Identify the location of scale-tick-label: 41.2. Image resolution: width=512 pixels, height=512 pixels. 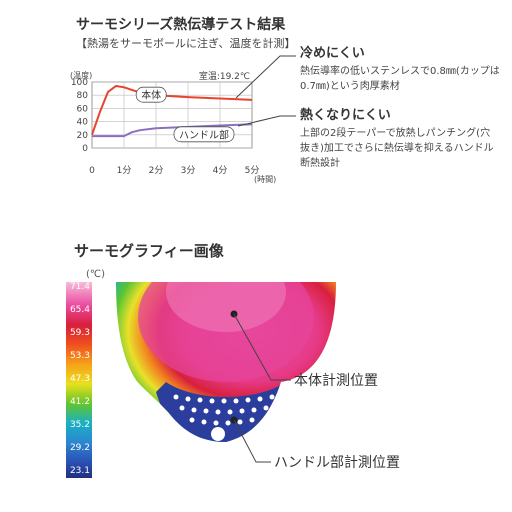
(79, 402).